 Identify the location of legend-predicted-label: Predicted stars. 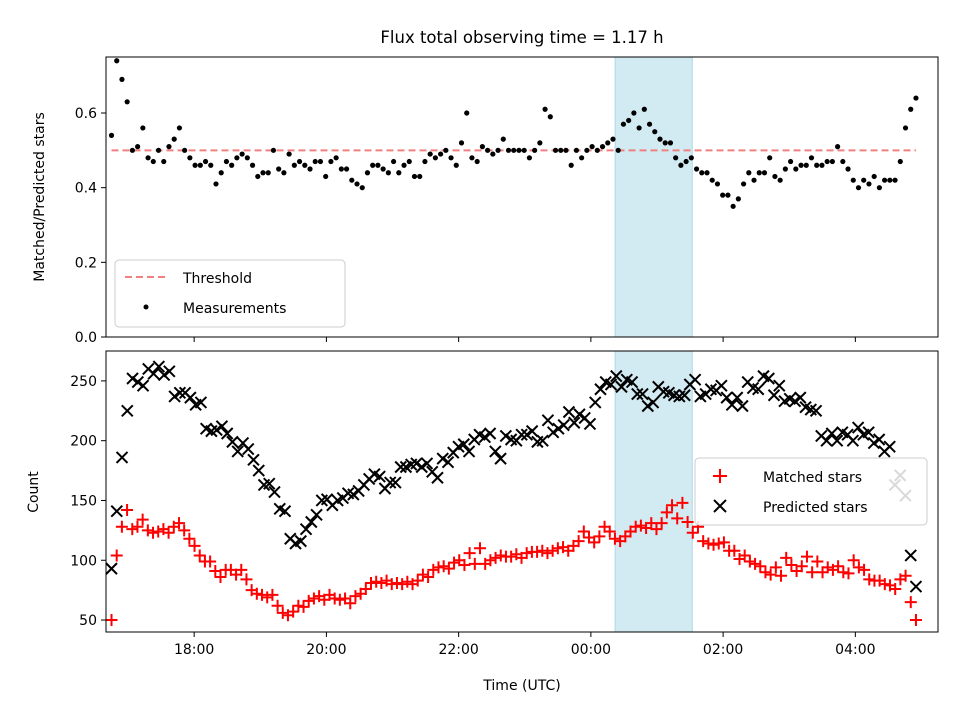
(815, 508).